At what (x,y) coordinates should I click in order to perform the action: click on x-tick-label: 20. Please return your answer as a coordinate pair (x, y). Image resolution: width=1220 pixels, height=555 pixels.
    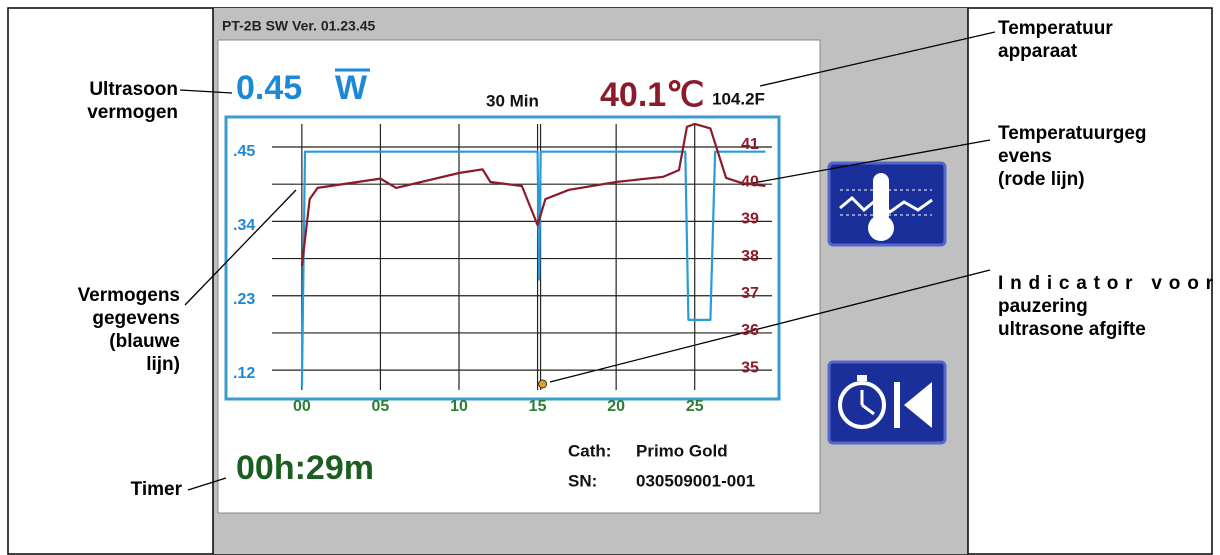
    Looking at the image, I should click on (616, 406).